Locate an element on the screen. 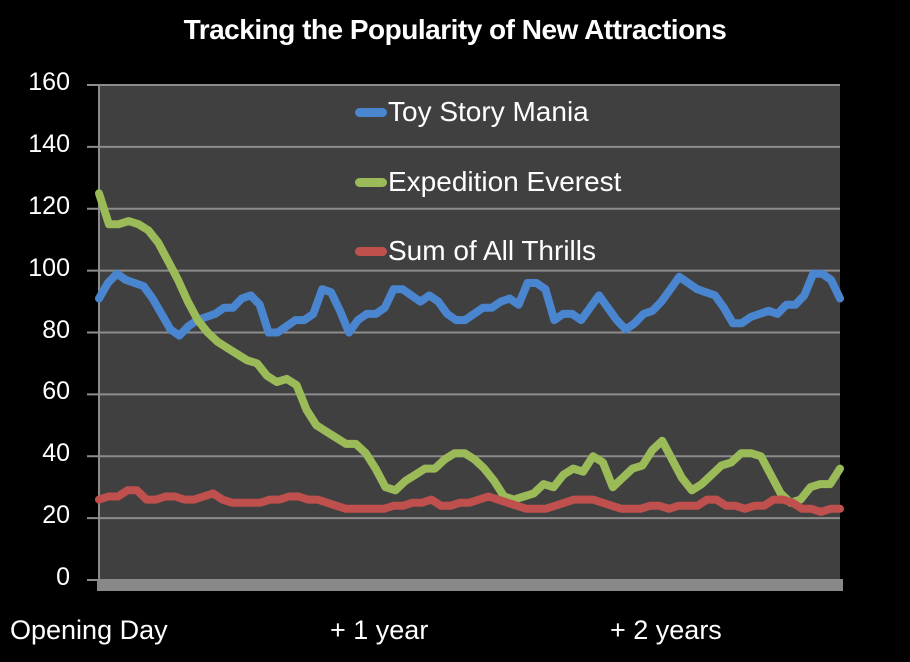 This screenshot has height=662, width=910. y-tick-label: 60 is located at coordinates (56, 391).